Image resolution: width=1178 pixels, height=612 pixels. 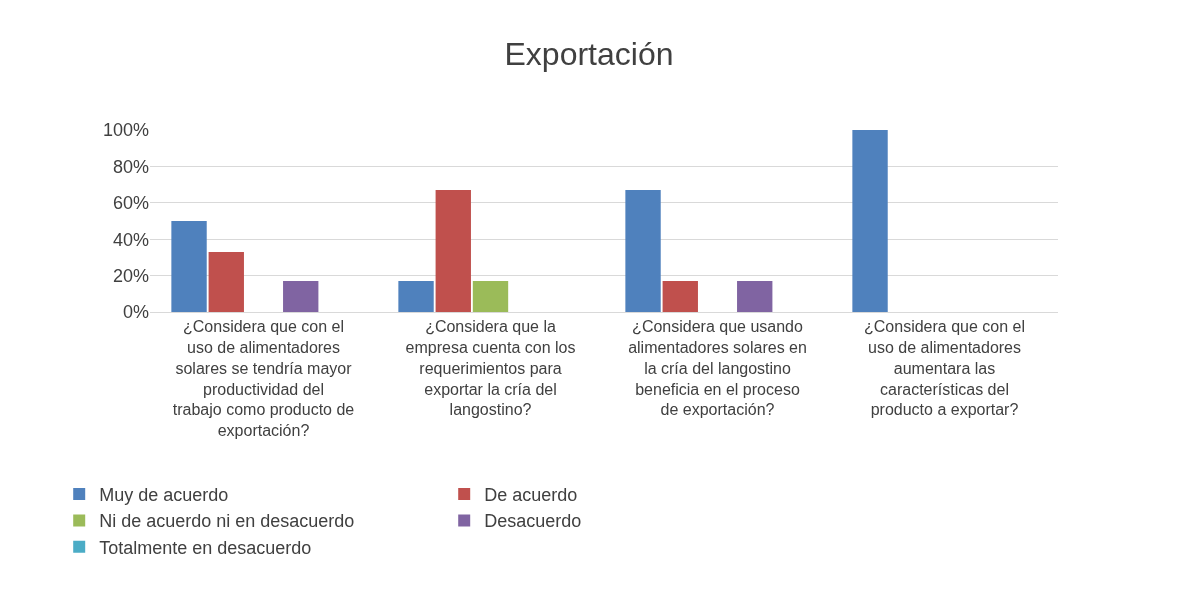 I want to click on y-tick-label: 60%, so click(x=130, y=203).